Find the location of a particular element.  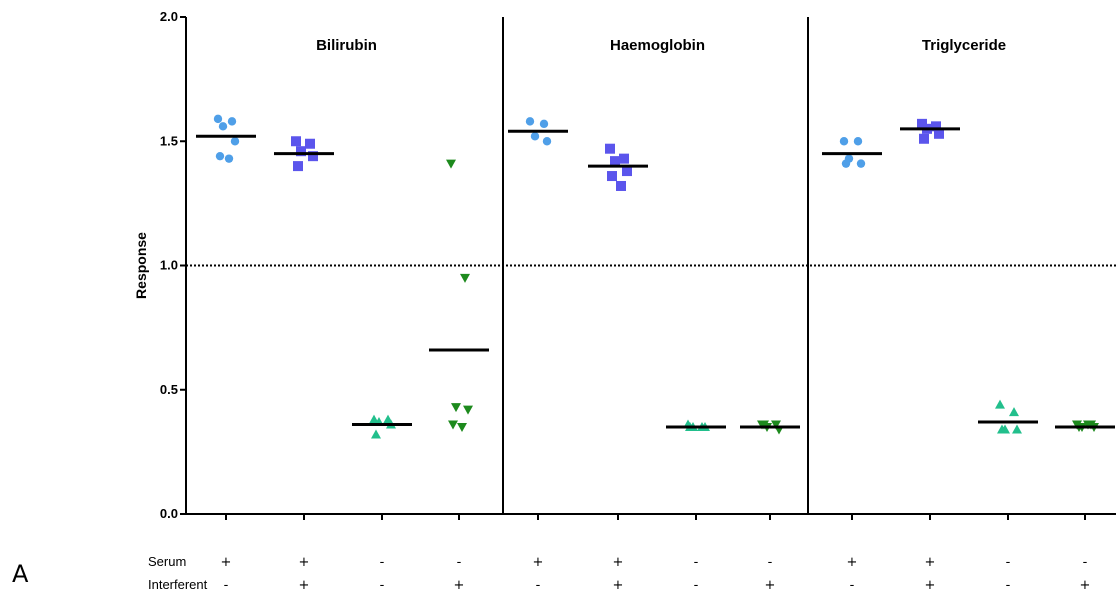

figure-panel-letter: A is located at coordinates (20, 574).